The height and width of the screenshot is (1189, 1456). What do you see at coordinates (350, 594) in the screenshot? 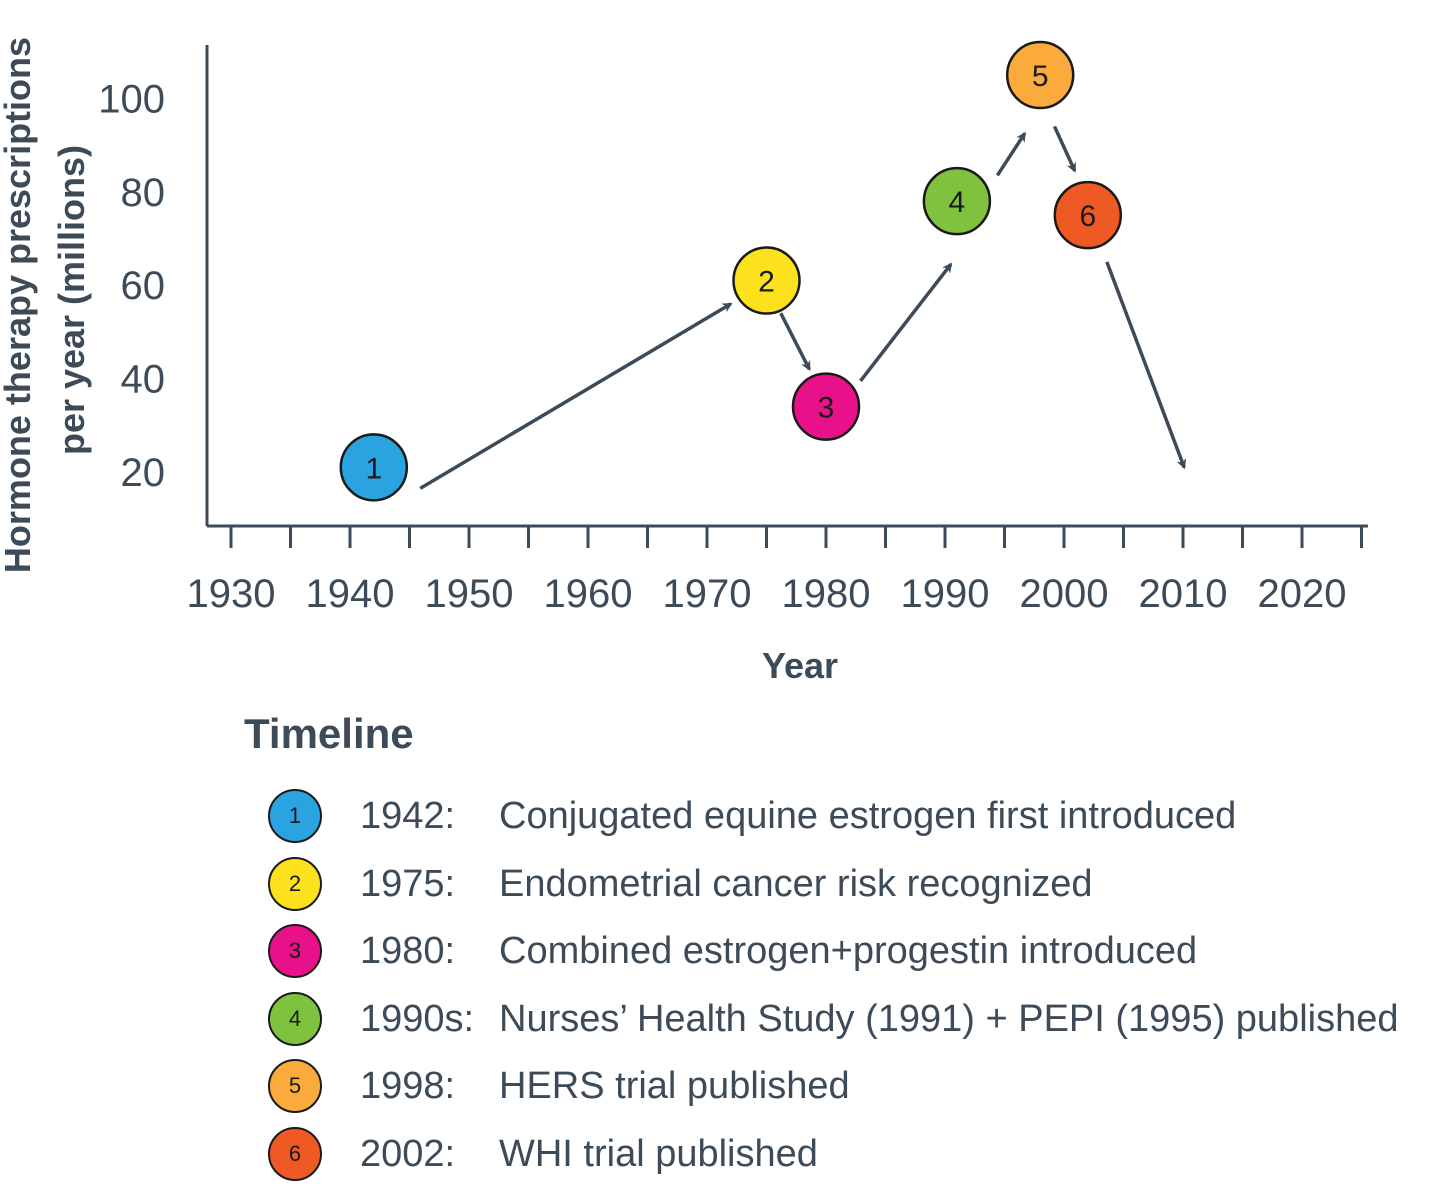
I see `x-tick-label: 1940` at bounding box center [350, 594].